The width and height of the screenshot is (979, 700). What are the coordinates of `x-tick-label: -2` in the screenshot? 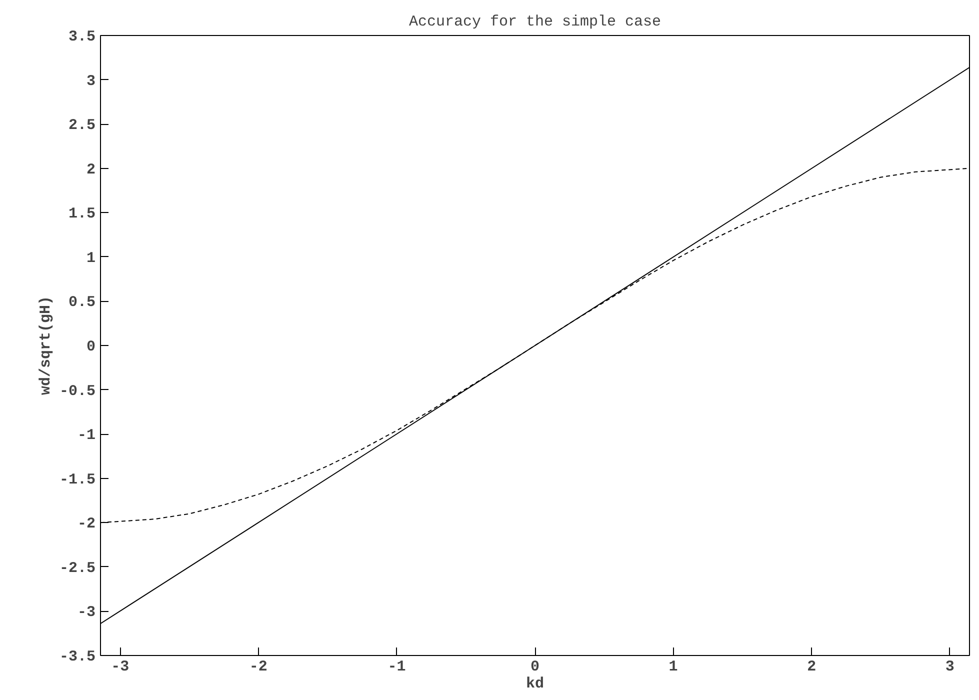 It's located at (258, 667).